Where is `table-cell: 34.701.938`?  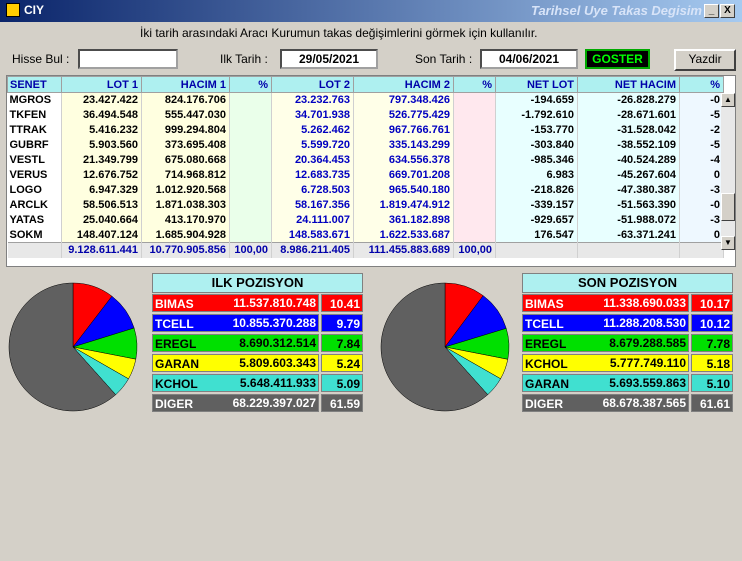 table-cell: 34.701.938 is located at coordinates (312, 115).